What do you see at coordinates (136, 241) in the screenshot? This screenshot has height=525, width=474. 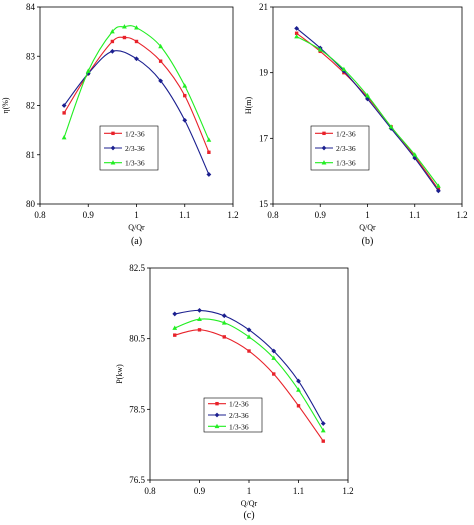 I see `panel-label: (a)` at bounding box center [136, 241].